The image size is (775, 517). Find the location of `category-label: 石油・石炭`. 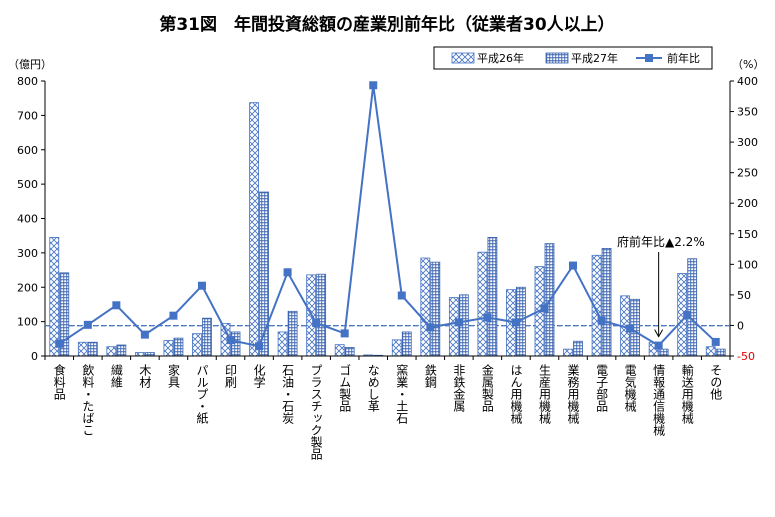

category-label: 石油・石炭 is located at coordinates (288, 394).